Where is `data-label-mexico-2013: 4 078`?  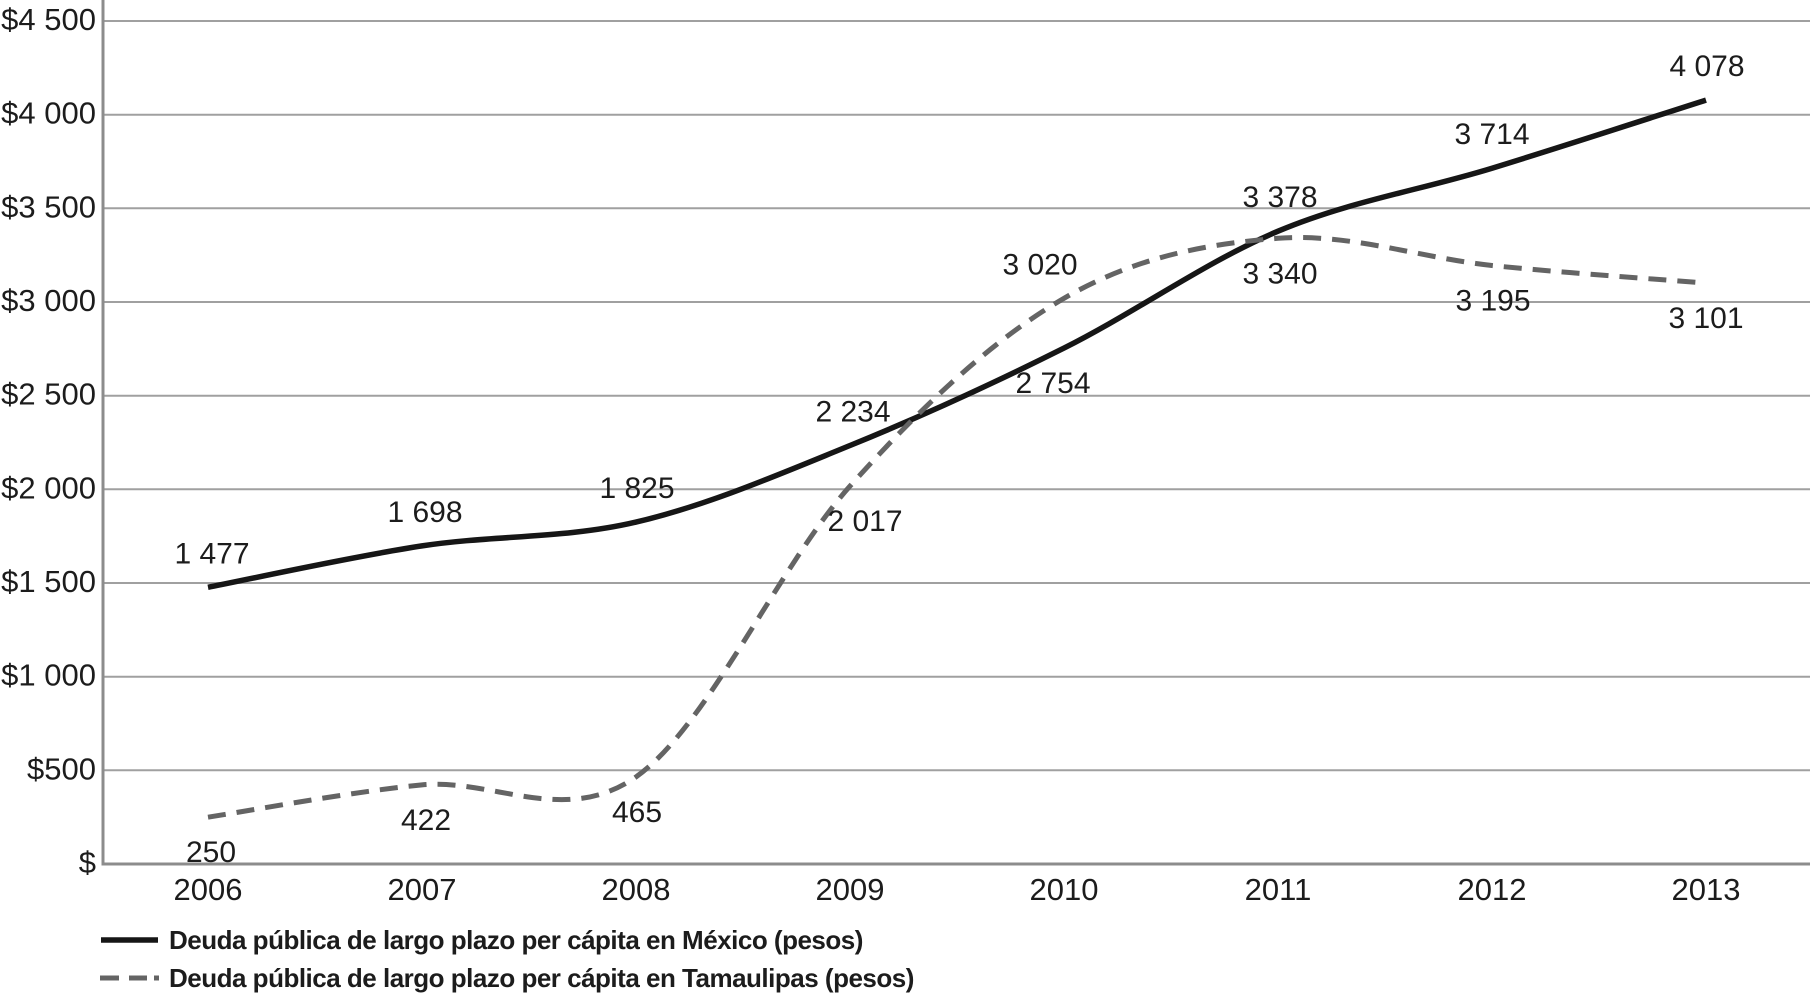
data-label-mexico-2013: 4 078 is located at coordinates (1706, 66).